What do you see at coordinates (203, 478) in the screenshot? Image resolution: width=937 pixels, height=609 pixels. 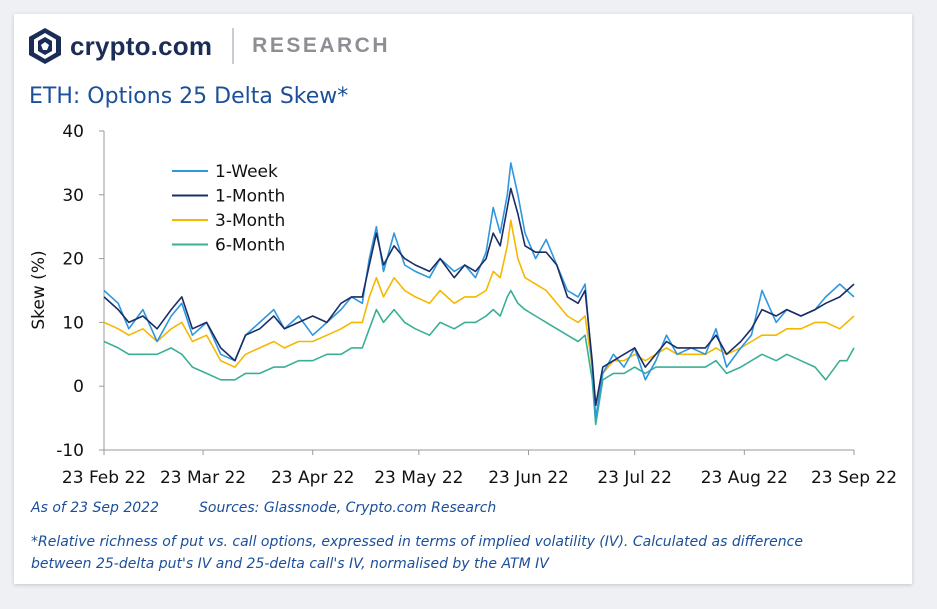 I see `x-tick-label: 23 Mar 22` at bounding box center [203, 478].